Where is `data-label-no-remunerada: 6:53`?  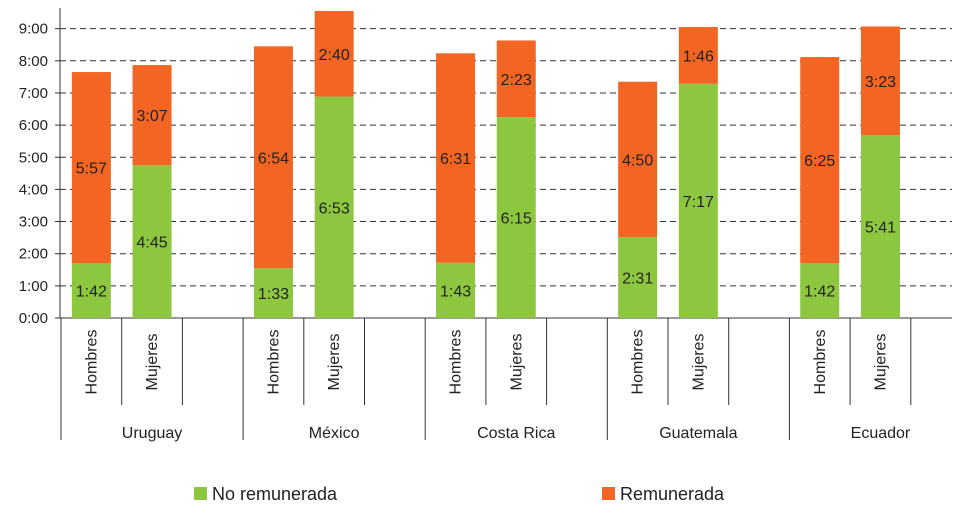 data-label-no-remunerada: 6:53 is located at coordinates (334, 208).